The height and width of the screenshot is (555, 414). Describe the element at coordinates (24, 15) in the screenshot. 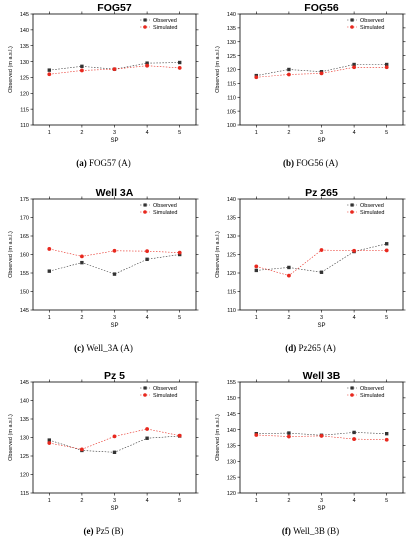

I see `y-tick-label: 145` at that location.